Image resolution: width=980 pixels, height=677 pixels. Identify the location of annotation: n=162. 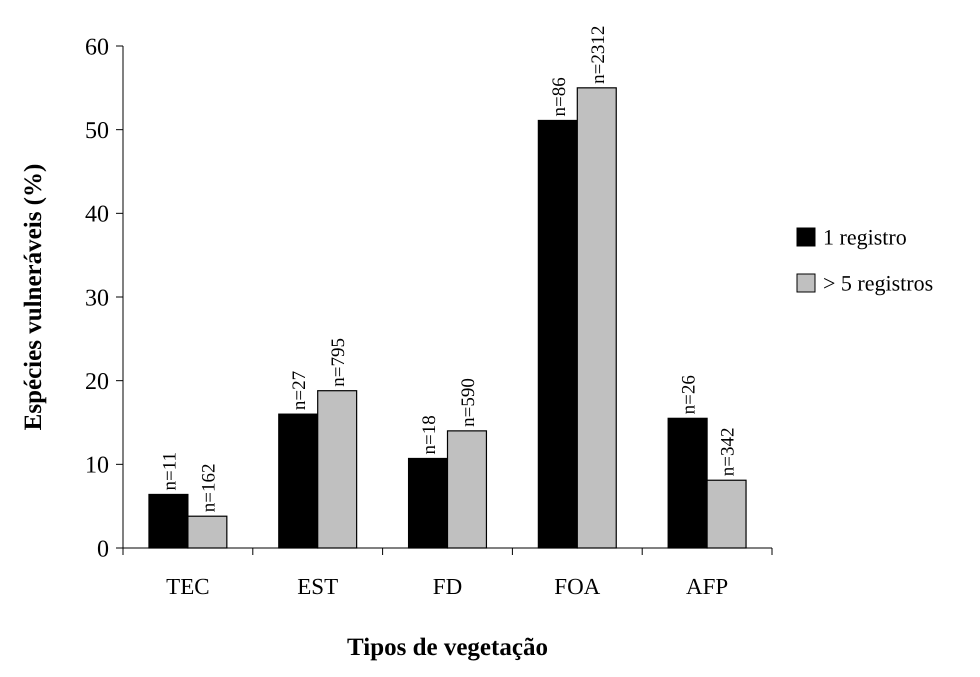
(209, 487).